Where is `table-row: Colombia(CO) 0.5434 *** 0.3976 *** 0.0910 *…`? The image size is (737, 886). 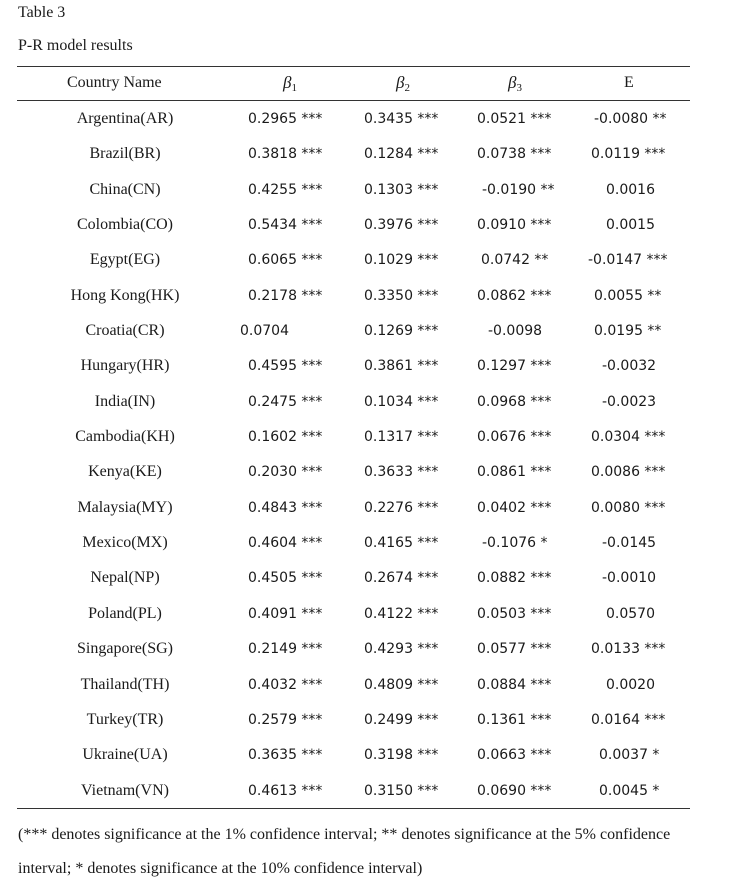
table-row: Colombia(CO) 0.5434 *** 0.3976 *** 0.0910 *… is located at coordinates (368, 225).